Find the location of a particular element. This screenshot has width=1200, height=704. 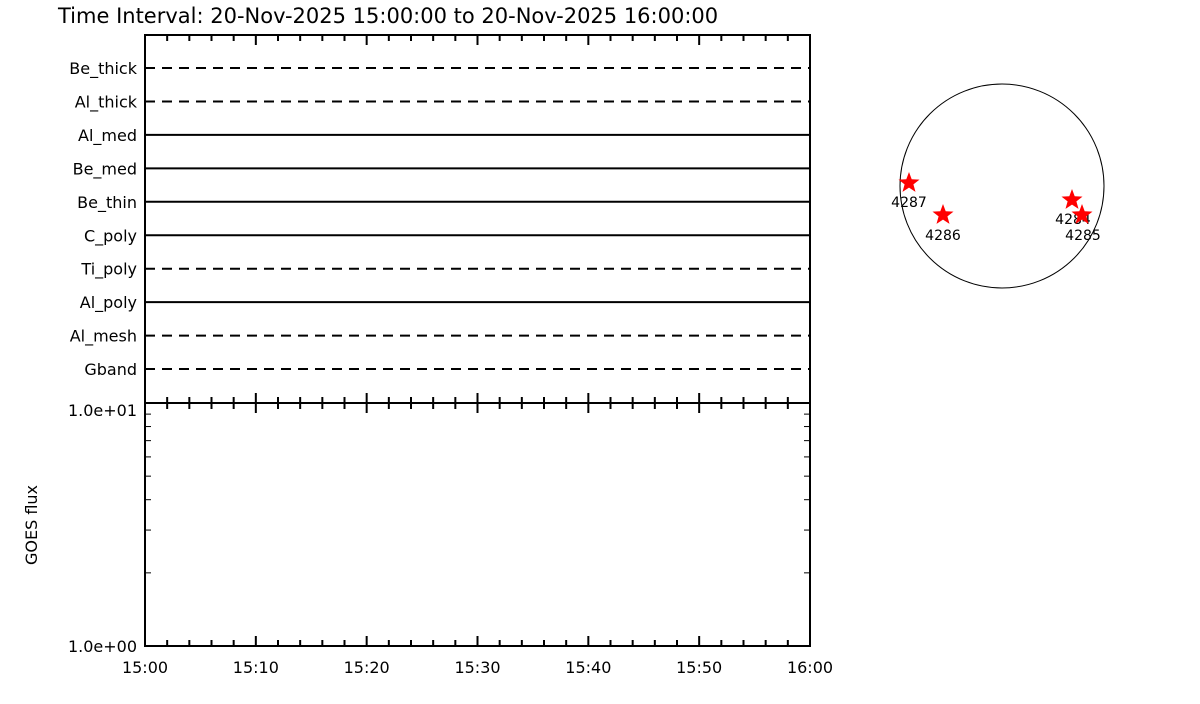

filter-label: Ti_poly is located at coordinates (108, 270).